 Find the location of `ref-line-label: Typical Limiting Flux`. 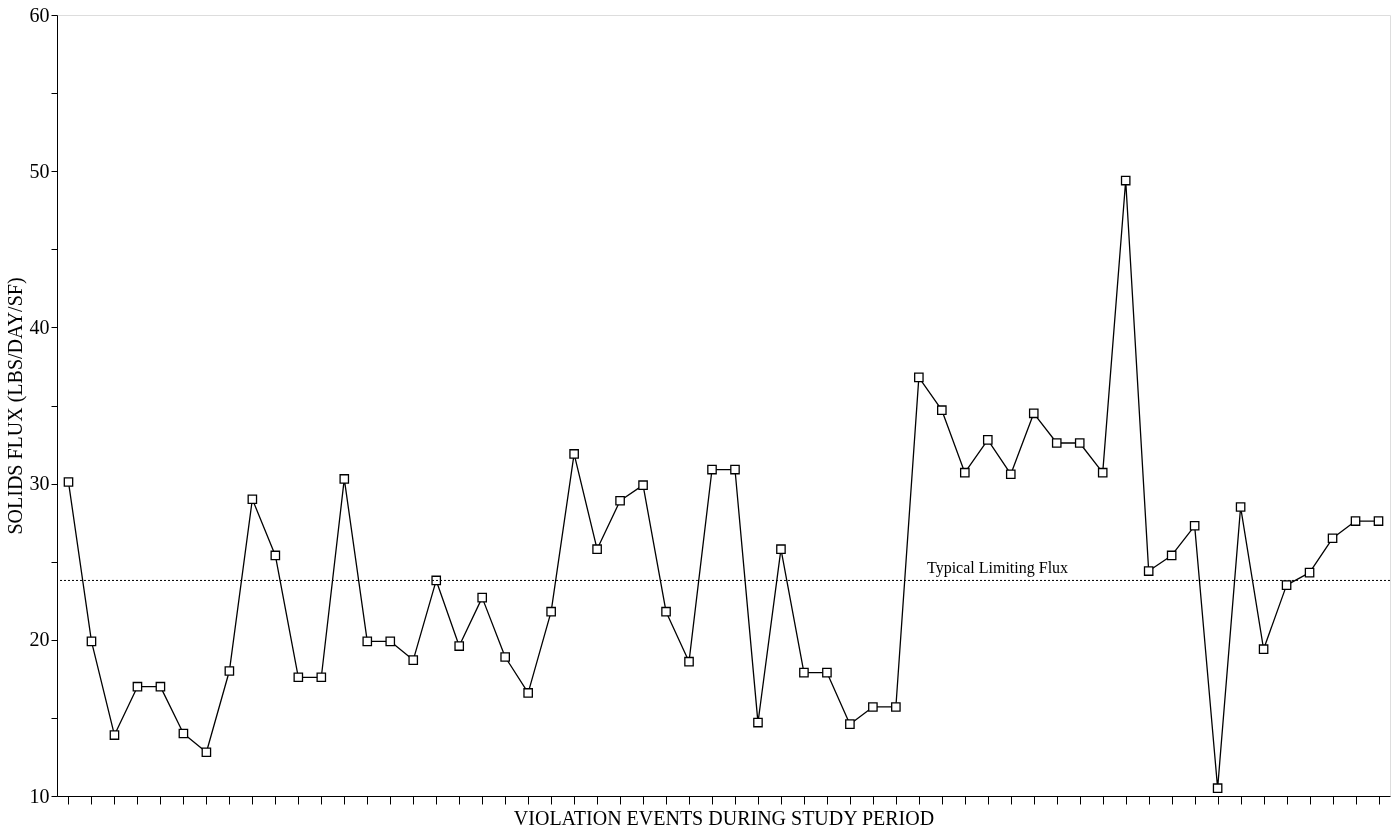

ref-line-label: Typical Limiting Flux is located at coordinates (998, 568).